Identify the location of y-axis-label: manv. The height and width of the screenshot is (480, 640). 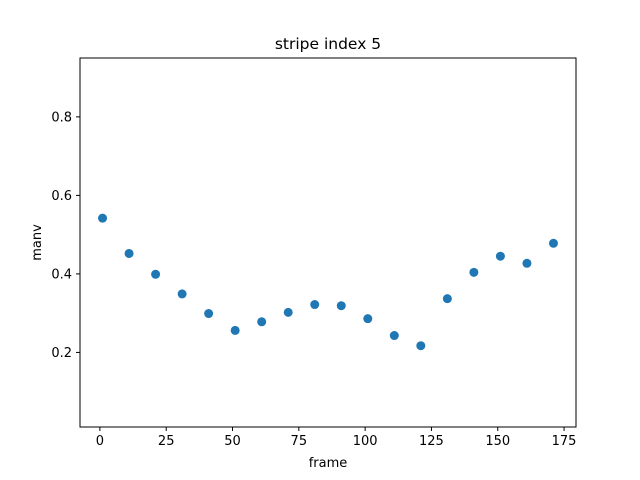
(37, 242).